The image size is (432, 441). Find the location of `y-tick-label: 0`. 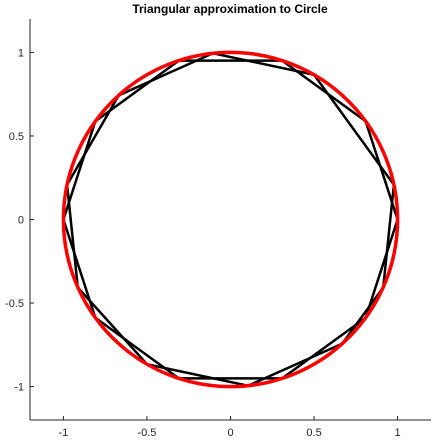

y-tick-label: 0 is located at coordinates (21, 221).